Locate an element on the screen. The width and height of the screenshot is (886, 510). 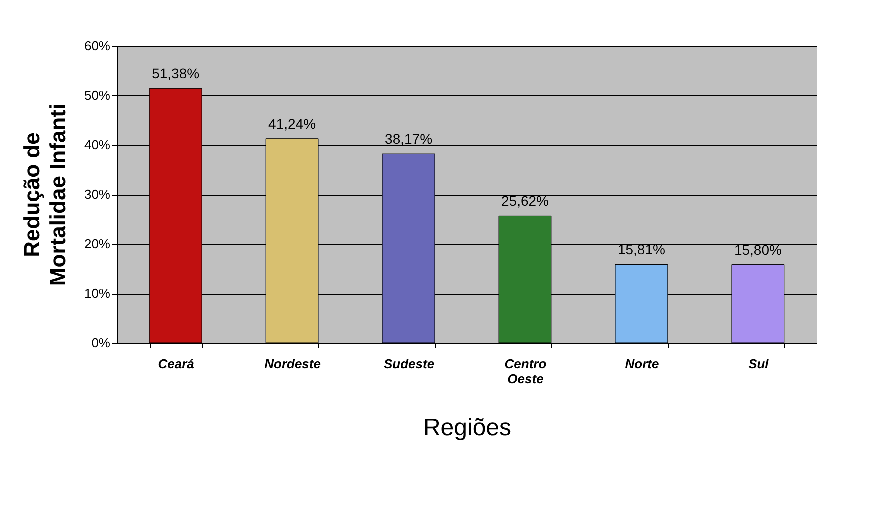
y-axis-title: Redução de Mortalidae Infanti is located at coordinates (44, 195).